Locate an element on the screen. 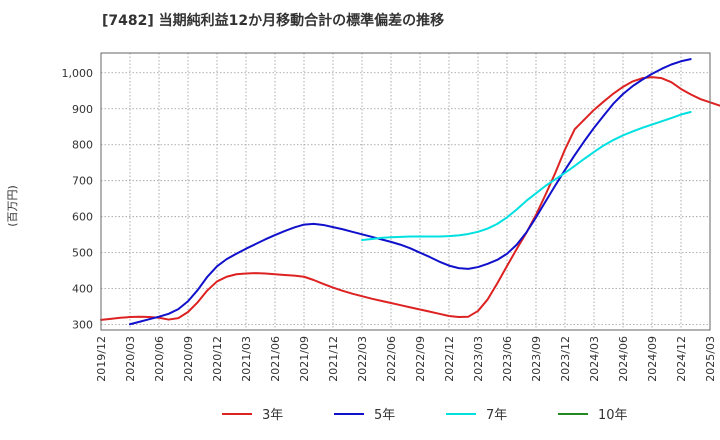 This screenshot has width=720, height=440. x-tick-label: 2024/06 is located at coordinates (623, 359).